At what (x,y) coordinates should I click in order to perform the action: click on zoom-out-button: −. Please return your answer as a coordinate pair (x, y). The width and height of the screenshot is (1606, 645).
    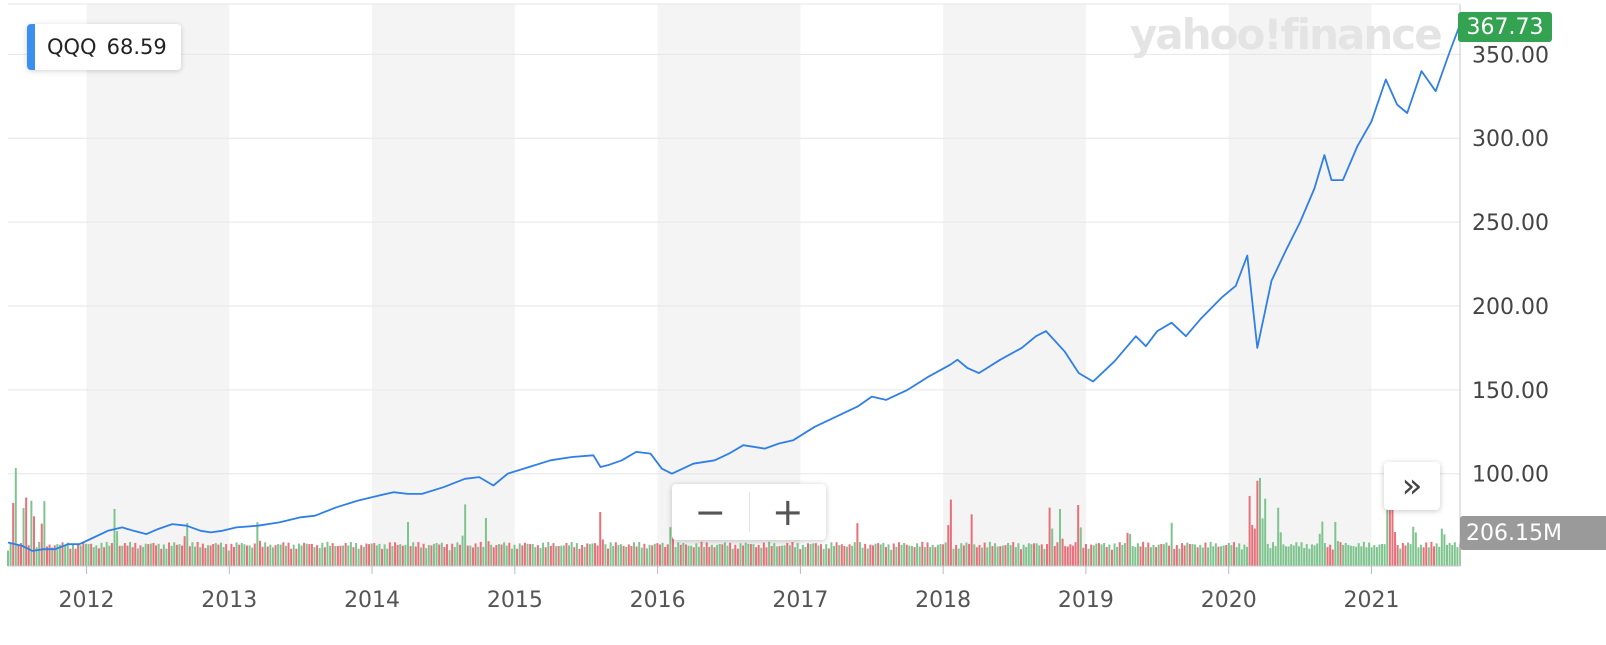
    Looking at the image, I should click on (710, 512).